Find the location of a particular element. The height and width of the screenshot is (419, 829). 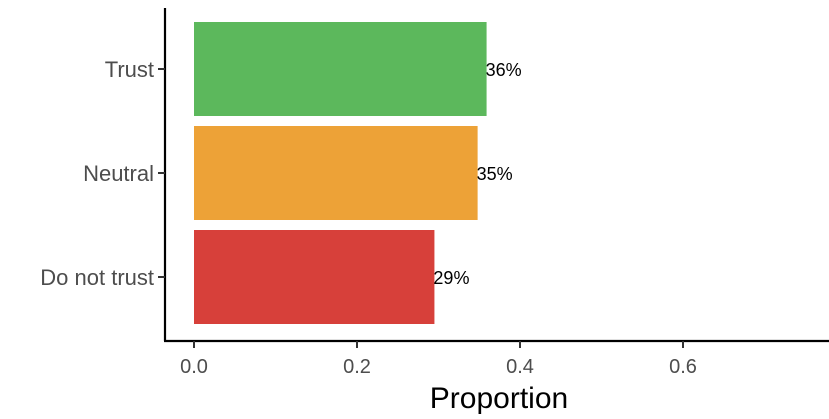

data-labels-layer: 29% 35% 36% is located at coordinates (477, 174).